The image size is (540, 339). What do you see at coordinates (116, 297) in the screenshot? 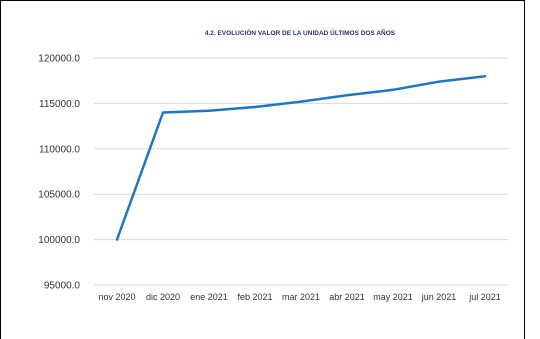
I see `x-tick-label: nov 2020` at bounding box center [116, 297].